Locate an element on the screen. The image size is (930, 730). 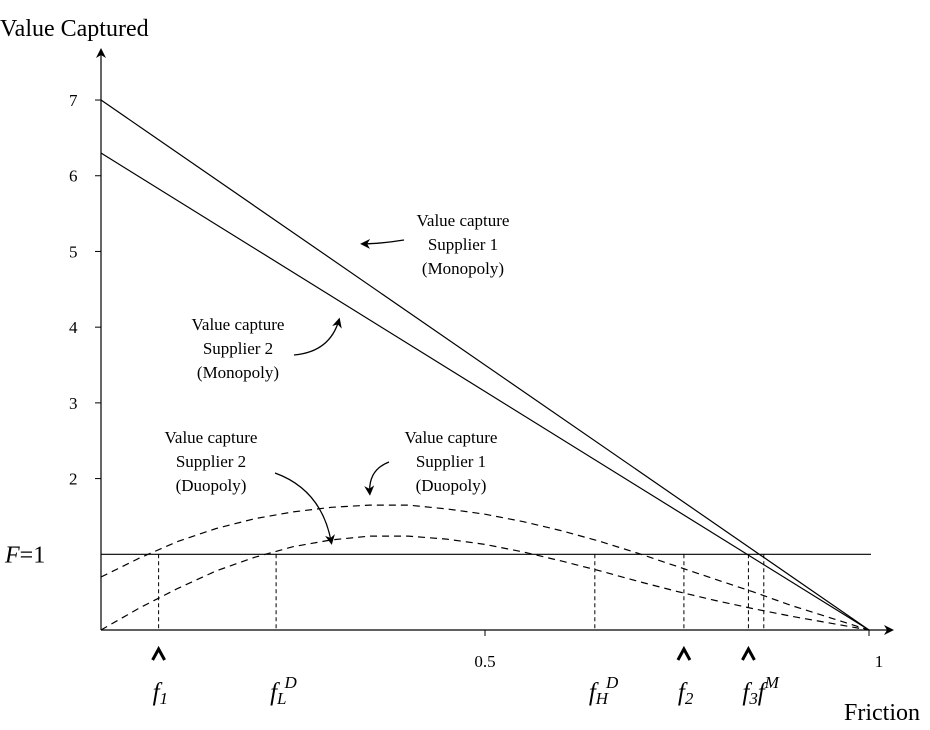
friction-marker-label: fHD is located at coordinates (604, 690).